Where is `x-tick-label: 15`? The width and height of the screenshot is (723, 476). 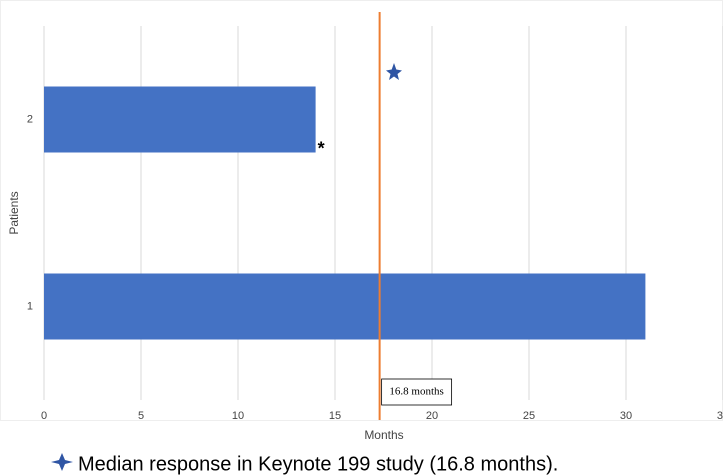 x-tick-label: 15 is located at coordinates (335, 416).